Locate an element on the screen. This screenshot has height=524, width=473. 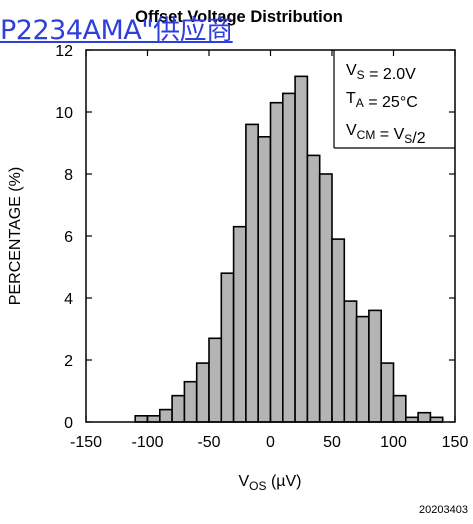
x-tick-label: 150 is located at coordinates (455, 442).